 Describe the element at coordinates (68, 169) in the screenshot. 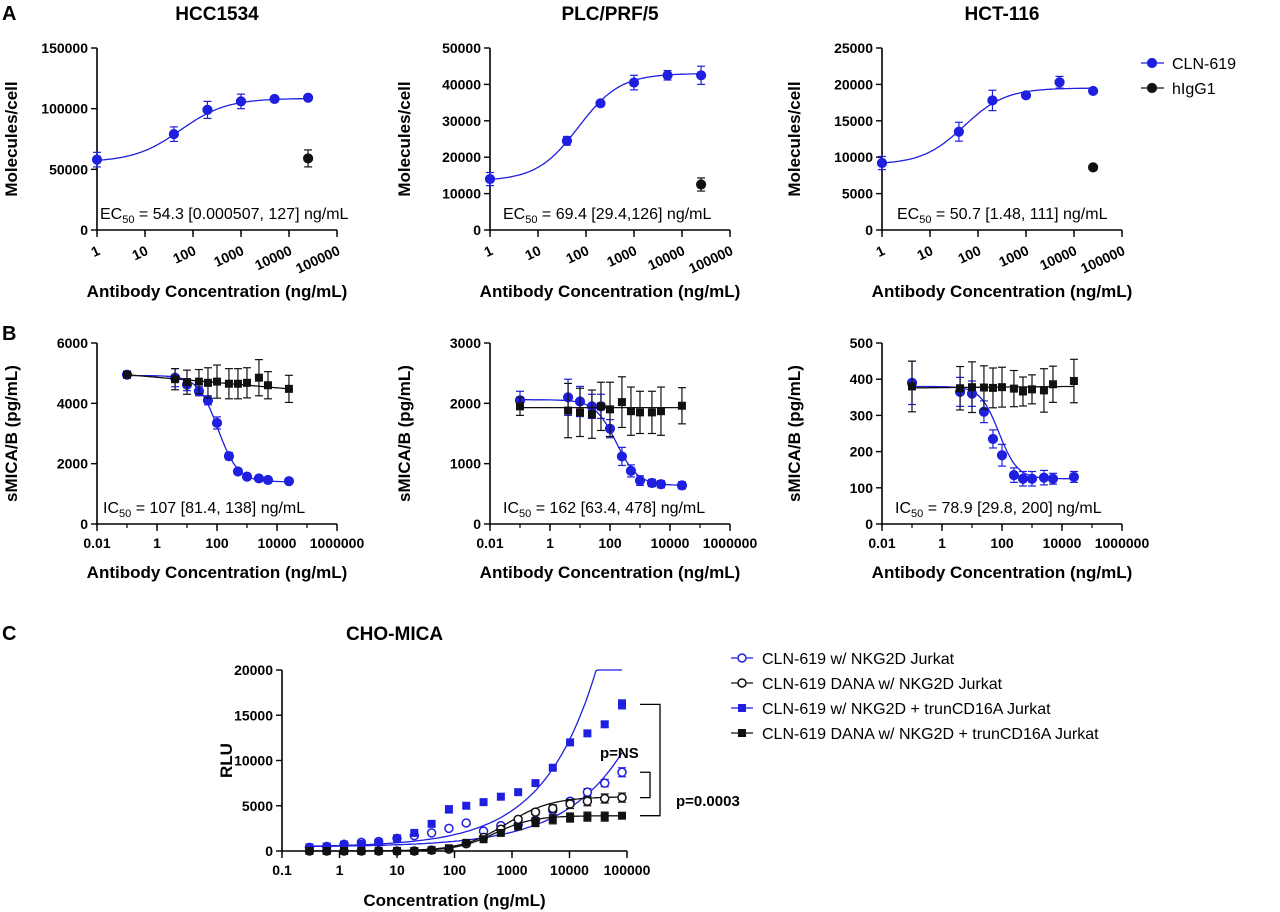

I see `y-tick-label: 50000` at that location.